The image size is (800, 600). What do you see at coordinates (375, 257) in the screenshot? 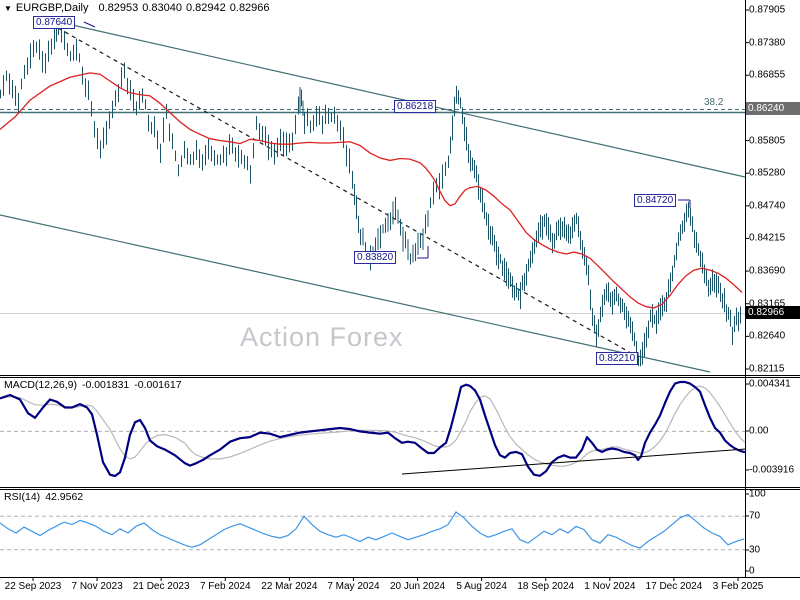
I see `price-annotation: 0.83820` at bounding box center [375, 257].